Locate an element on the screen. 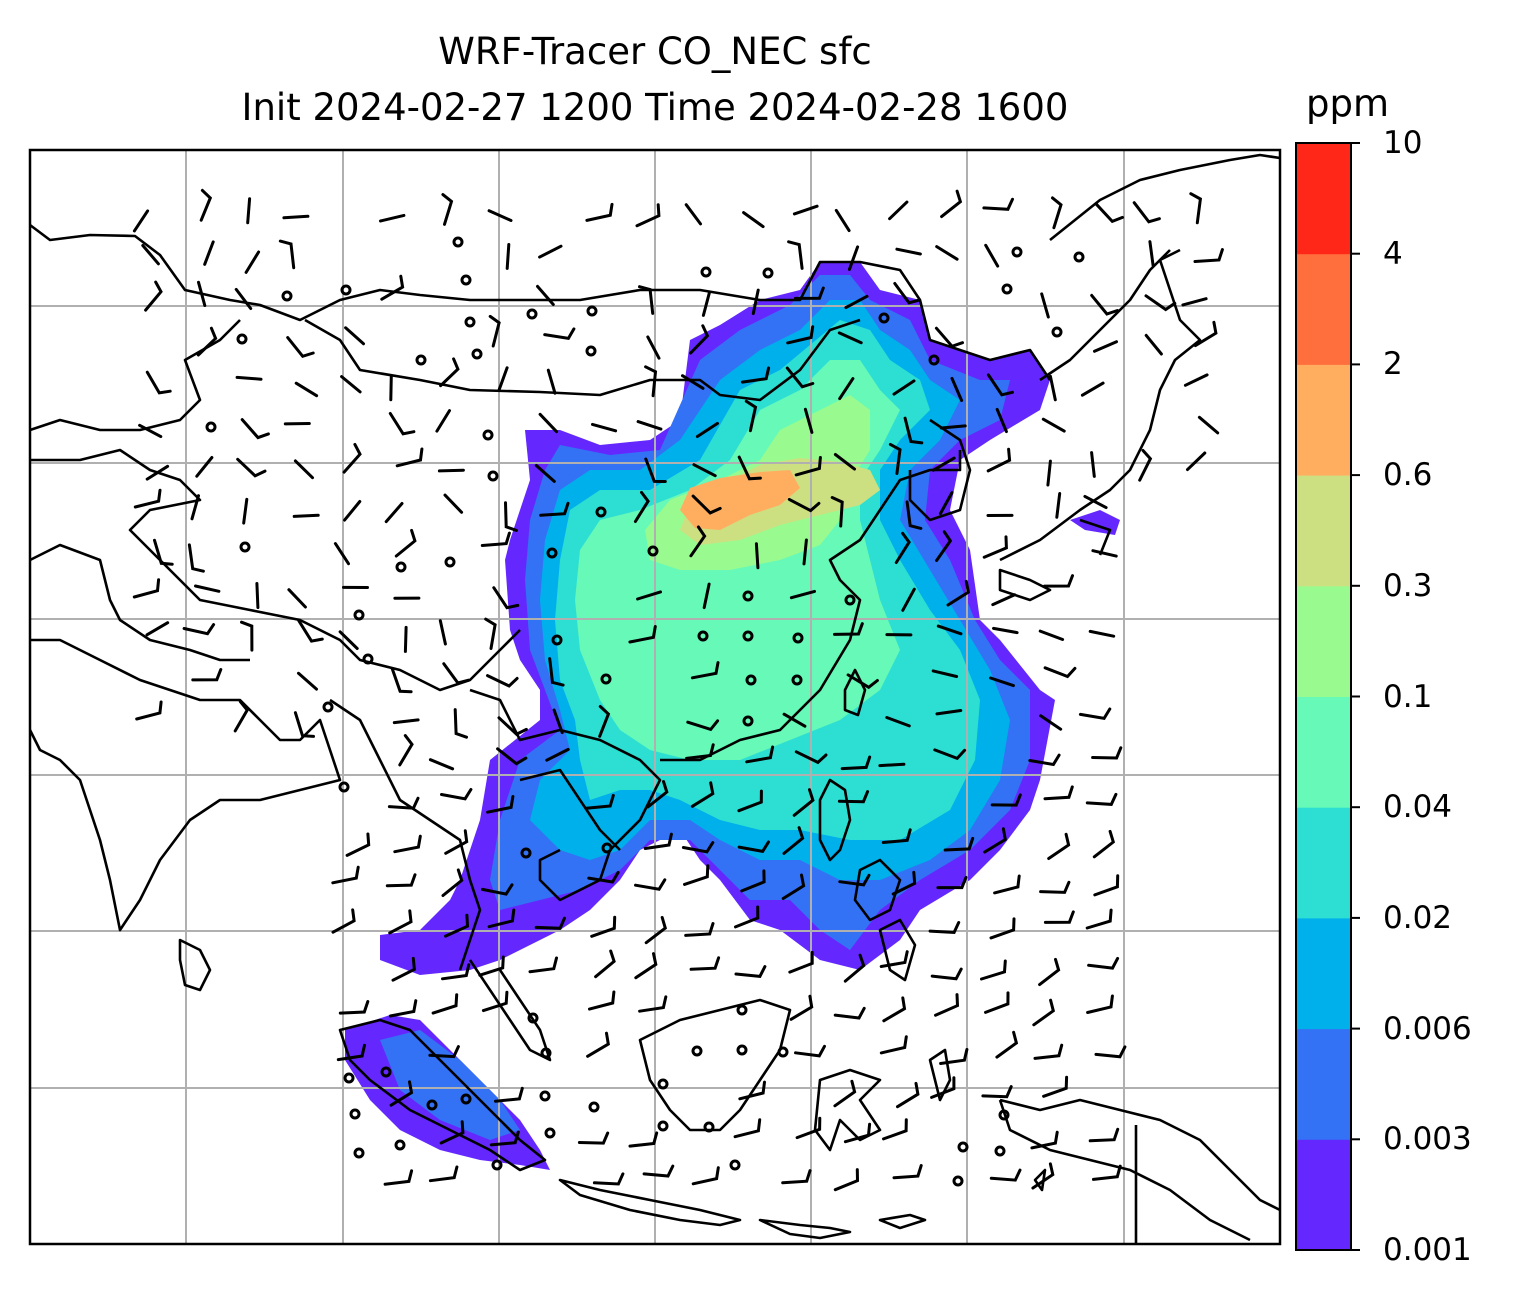  contour-fill-0.001-east is located at coordinates (1095, 522).